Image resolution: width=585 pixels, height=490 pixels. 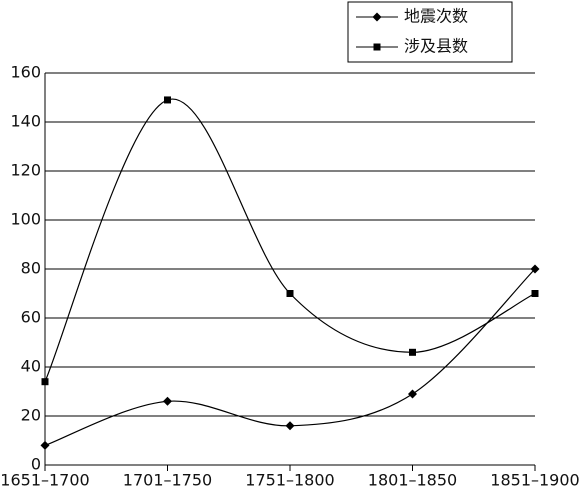 What do you see at coordinates (412, 480) in the screenshot?
I see `x-tick-label: 1801–1850` at bounding box center [412, 480].